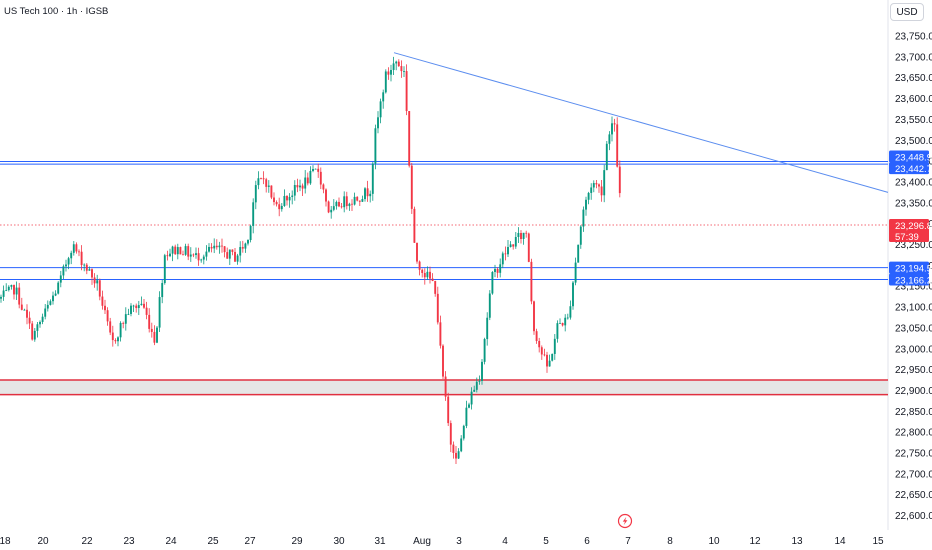 This screenshot has width=932, height=550. What do you see at coordinates (714, 541) in the screenshot?
I see `x-tick-label: 10` at bounding box center [714, 541].